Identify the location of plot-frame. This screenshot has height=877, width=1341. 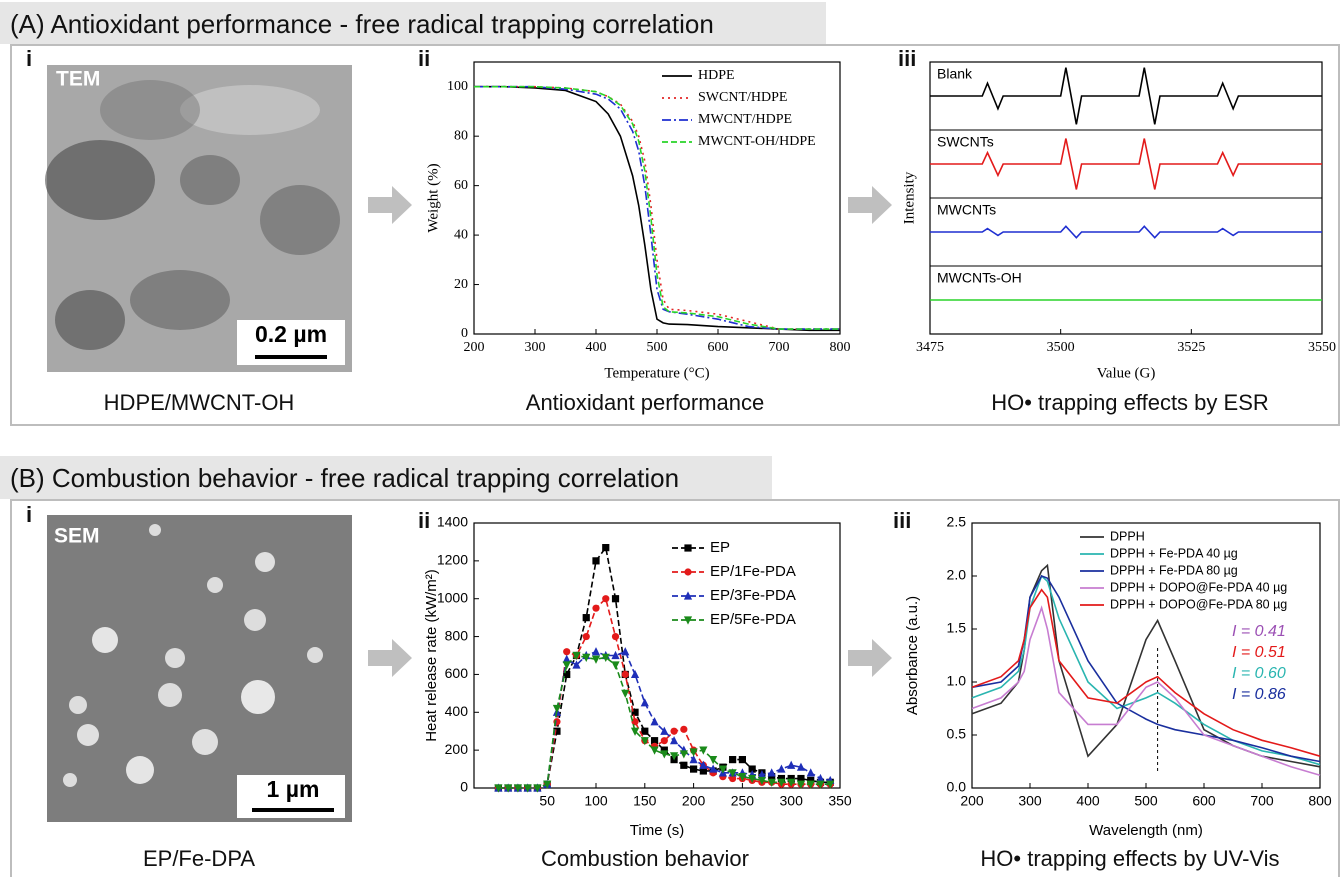
(657, 655).